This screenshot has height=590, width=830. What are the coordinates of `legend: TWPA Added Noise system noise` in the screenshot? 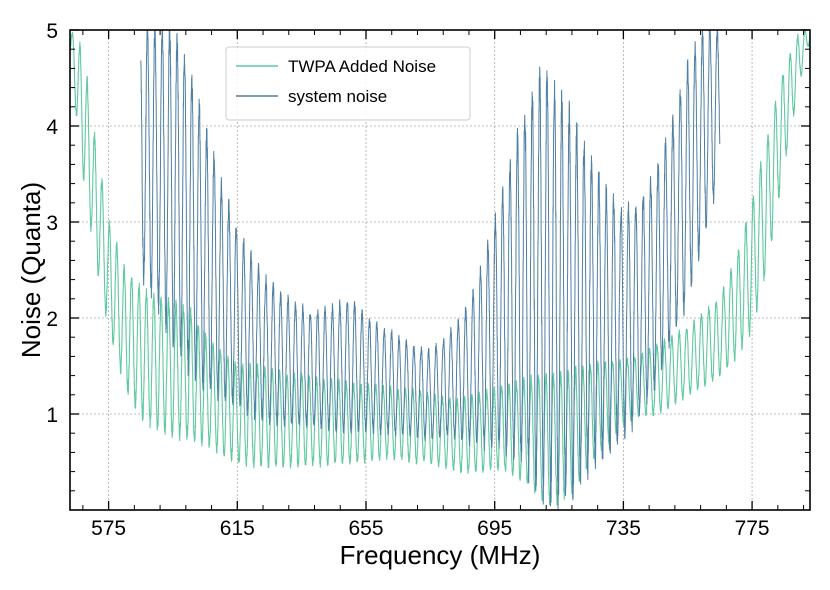 It's located at (348, 83).